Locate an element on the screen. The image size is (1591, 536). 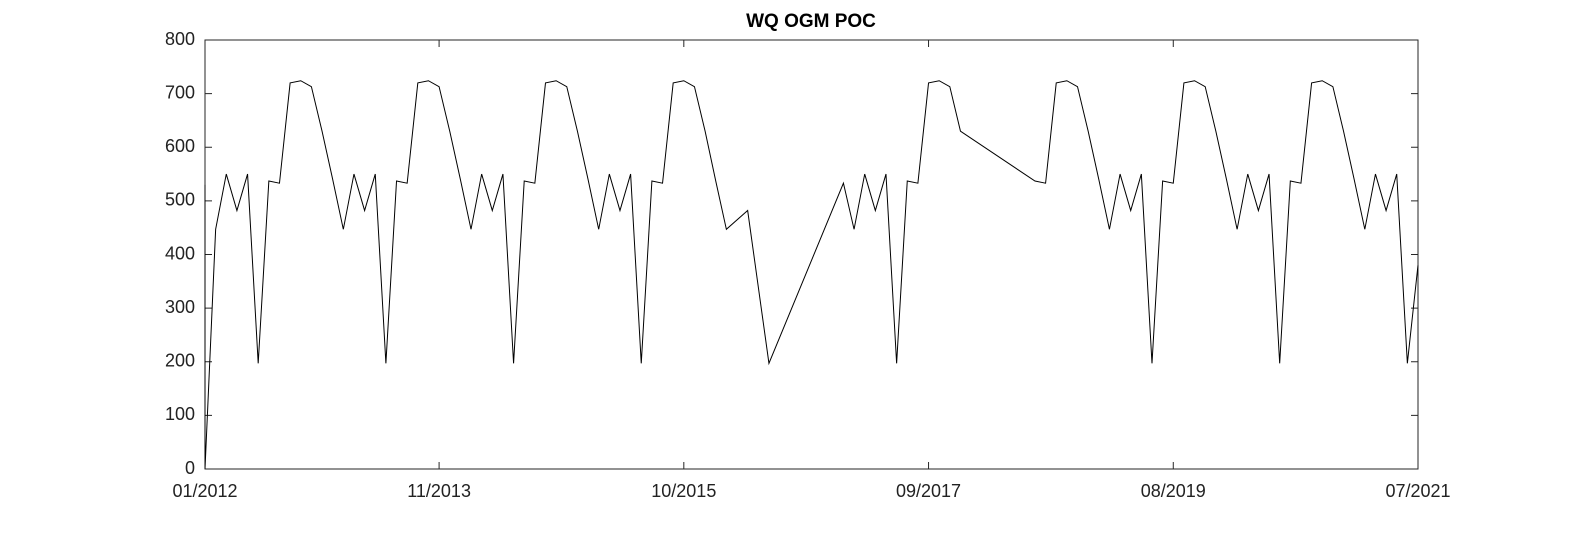
y-tick-label: 800 is located at coordinates (180, 39).